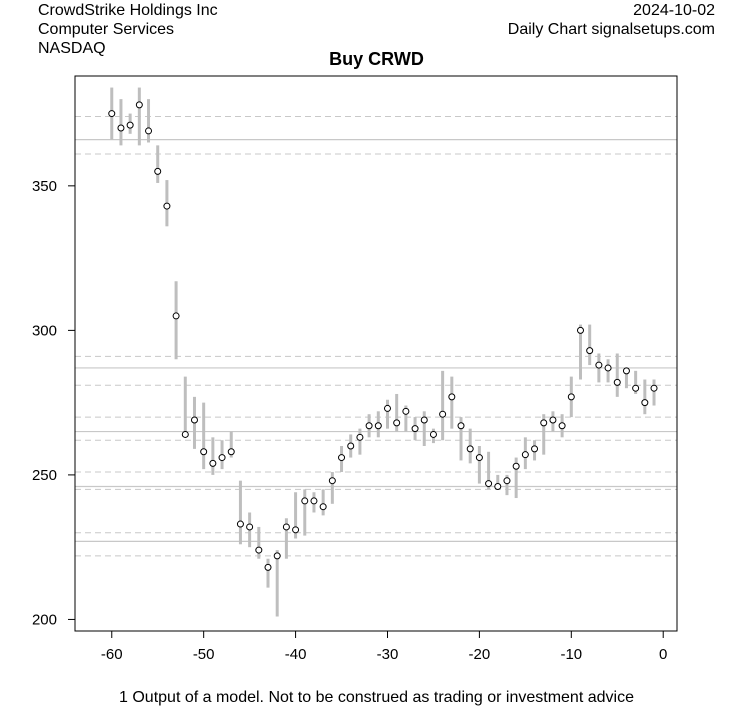 This screenshot has height=708, width=753. I want to click on company-name: CrowdStrike Holdings Inc, so click(128, 10).